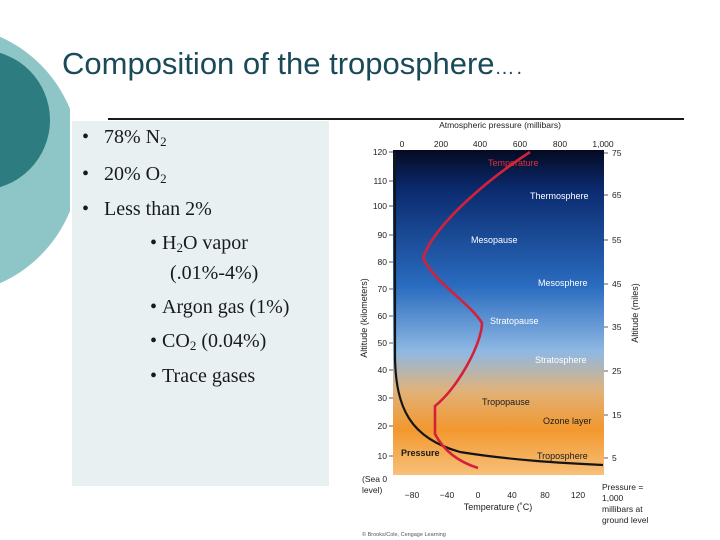 The image size is (720, 540). I want to click on title-divider, so click(396, 119).